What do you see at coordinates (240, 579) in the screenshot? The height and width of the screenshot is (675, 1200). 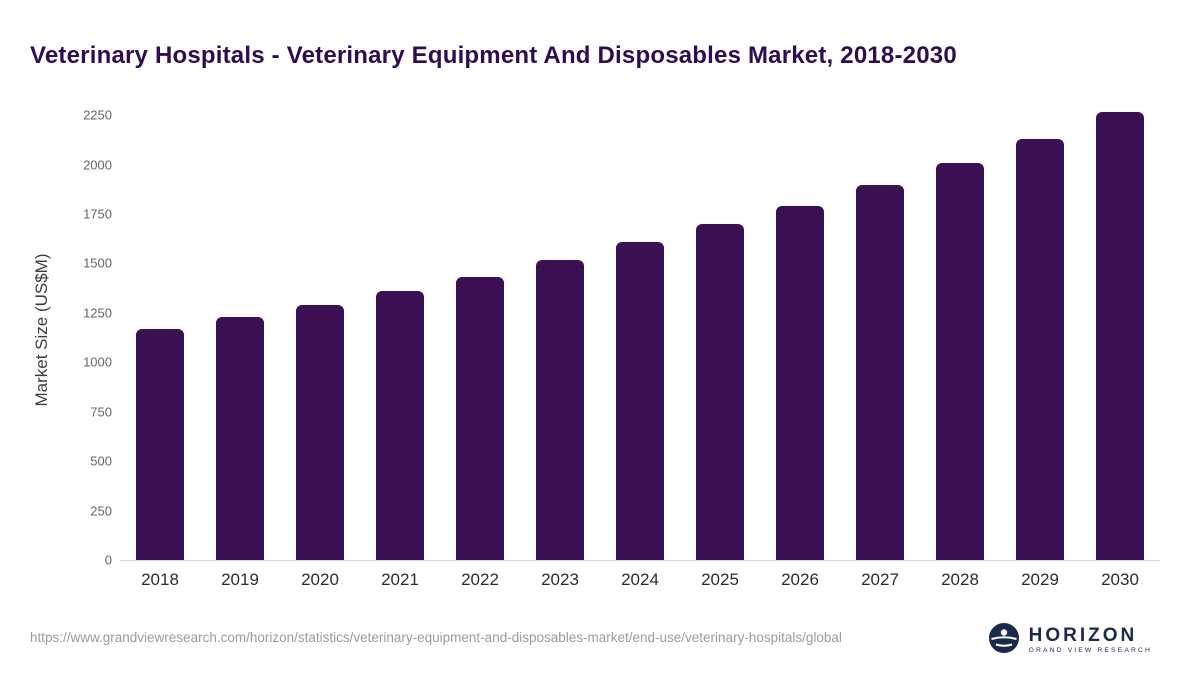 I see `x-tick-2019: 2019` at bounding box center [240, 579].